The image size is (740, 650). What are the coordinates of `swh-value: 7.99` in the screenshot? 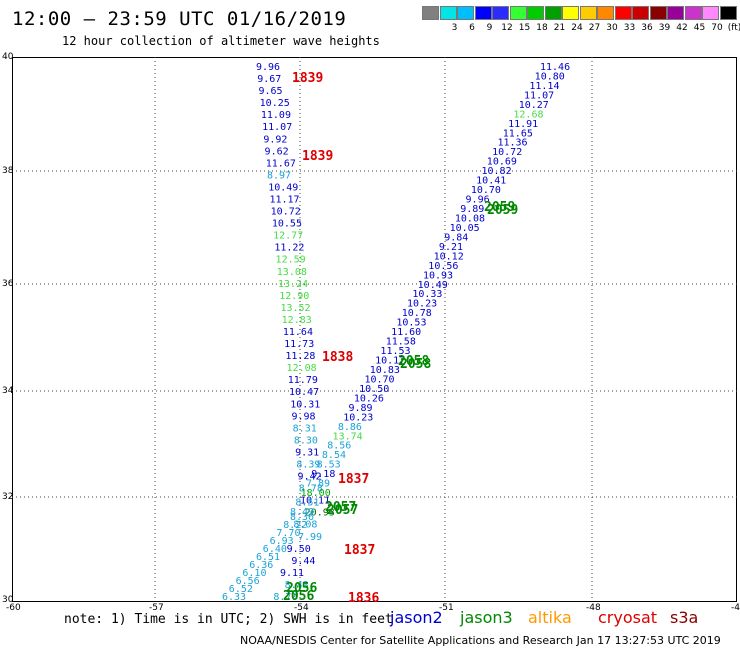 It's located at (310, 537).